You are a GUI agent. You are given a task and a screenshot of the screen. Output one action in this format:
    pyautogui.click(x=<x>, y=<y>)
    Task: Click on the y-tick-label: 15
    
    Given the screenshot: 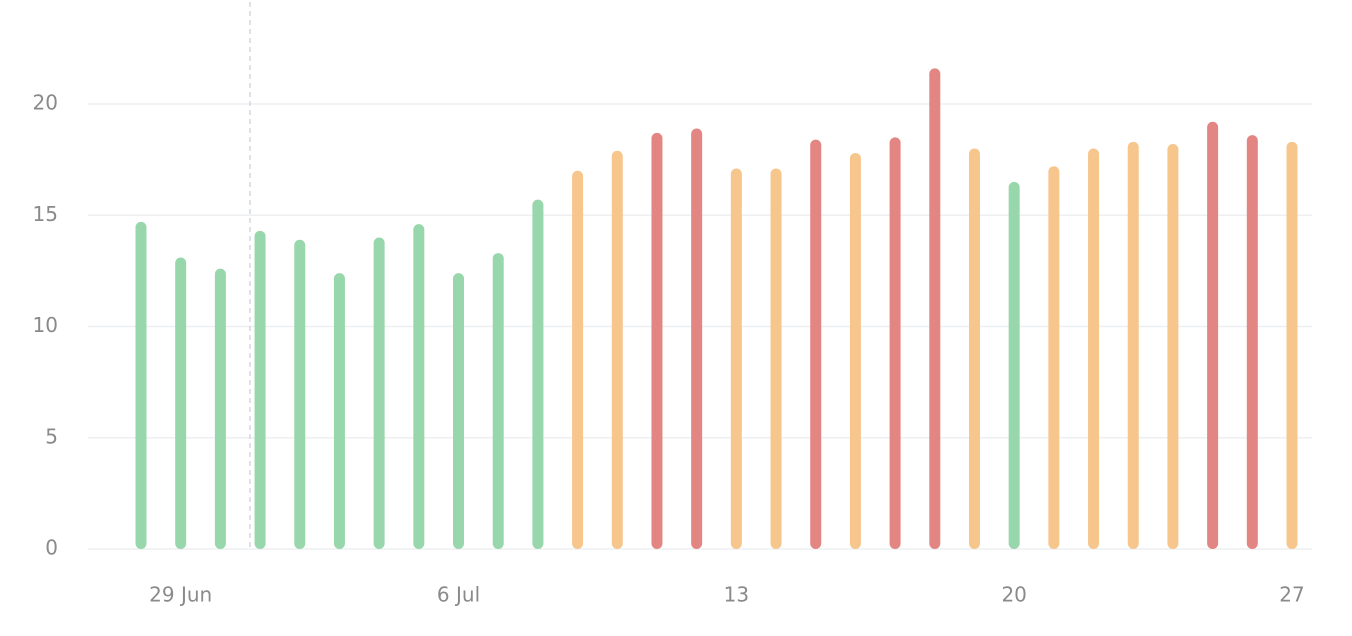 What is the action you would take?
    pyautogui.click(x=45, y=214)
    